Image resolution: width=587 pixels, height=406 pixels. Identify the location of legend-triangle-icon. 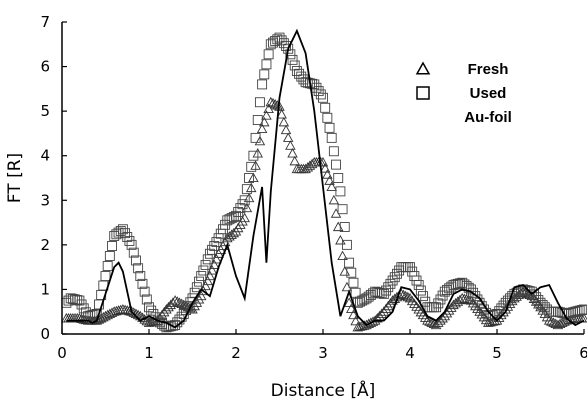
(423, 68).